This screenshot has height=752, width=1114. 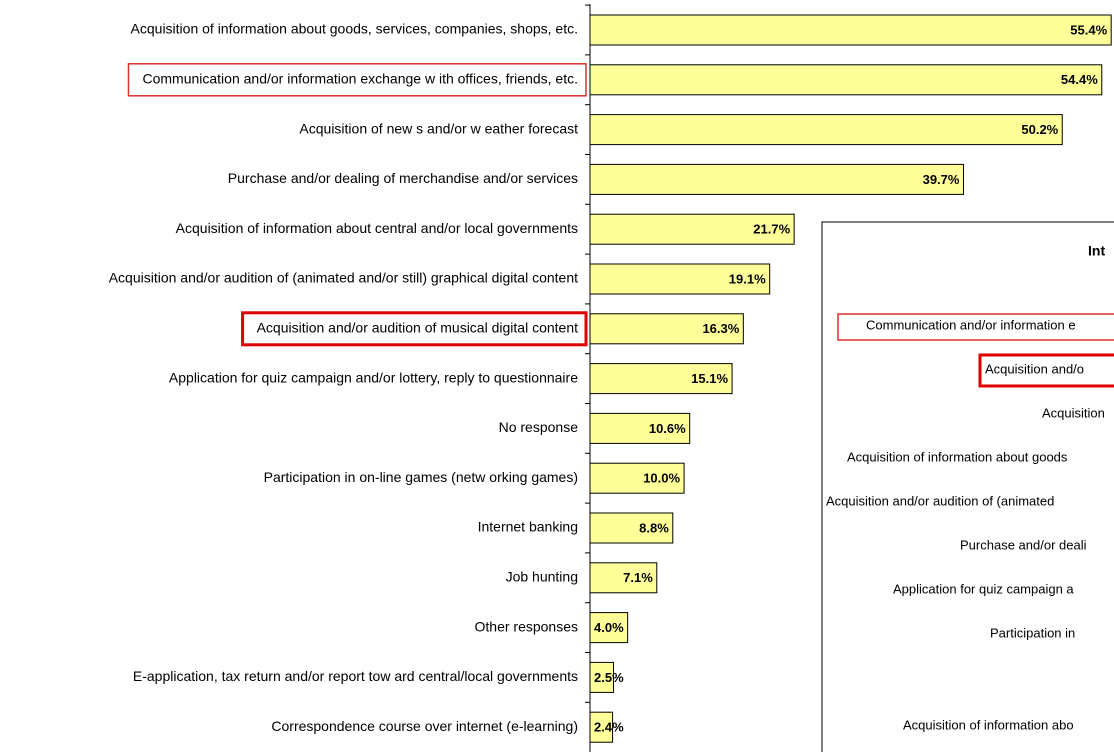 What do you see at coordinates (609, 727) in the screenshot?
I see `data-label: 2.4%` at bounding box center [609, 727].